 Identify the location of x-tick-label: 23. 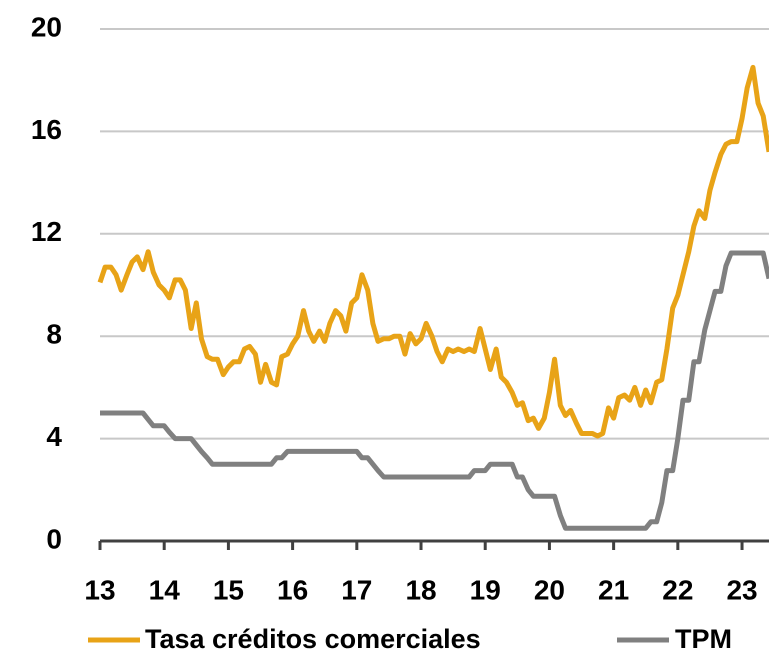
(741, 589).